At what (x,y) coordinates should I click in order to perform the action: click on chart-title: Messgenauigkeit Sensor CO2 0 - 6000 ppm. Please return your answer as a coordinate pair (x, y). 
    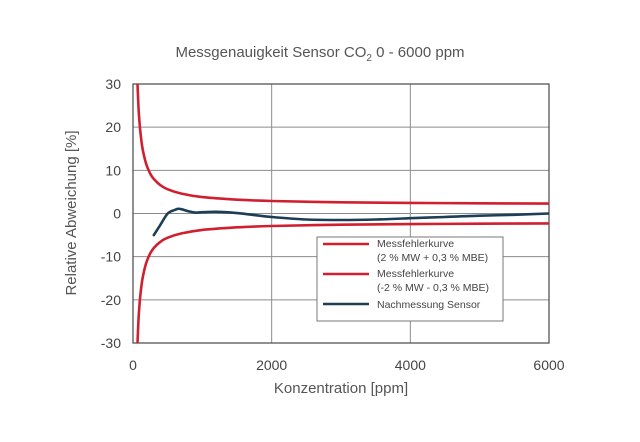
    Looking at the image, I should click on (319, 54).